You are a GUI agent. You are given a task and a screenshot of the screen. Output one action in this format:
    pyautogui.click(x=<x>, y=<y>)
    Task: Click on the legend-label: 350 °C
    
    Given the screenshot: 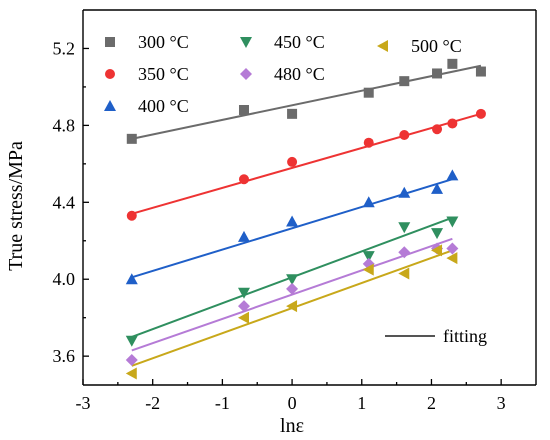 What is the action you would take?
    pyautogui.click(x=163, y=74)
    